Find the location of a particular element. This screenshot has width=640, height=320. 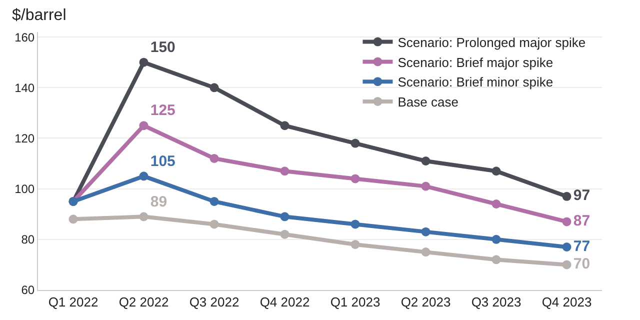

legend-label: Scenario: Prolonged major spike is located at coordinates (492, 42).